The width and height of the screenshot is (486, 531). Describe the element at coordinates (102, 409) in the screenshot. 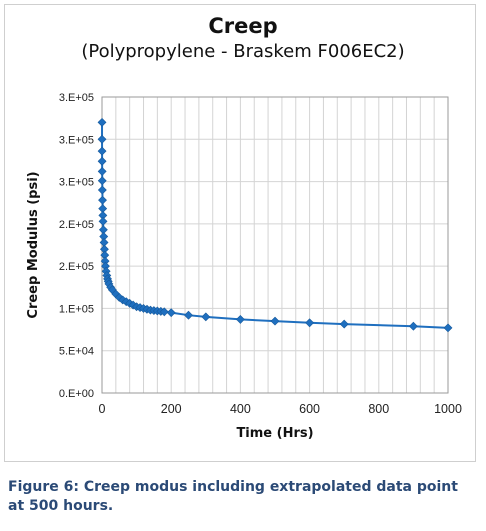

I see `x-tick-label: 0` at that location.